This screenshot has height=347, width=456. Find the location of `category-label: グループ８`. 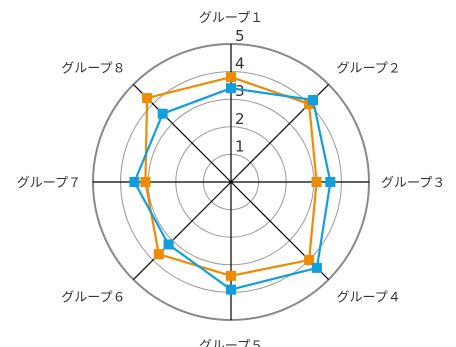

category-label: グループ８ is located at coordinates (93, 69).